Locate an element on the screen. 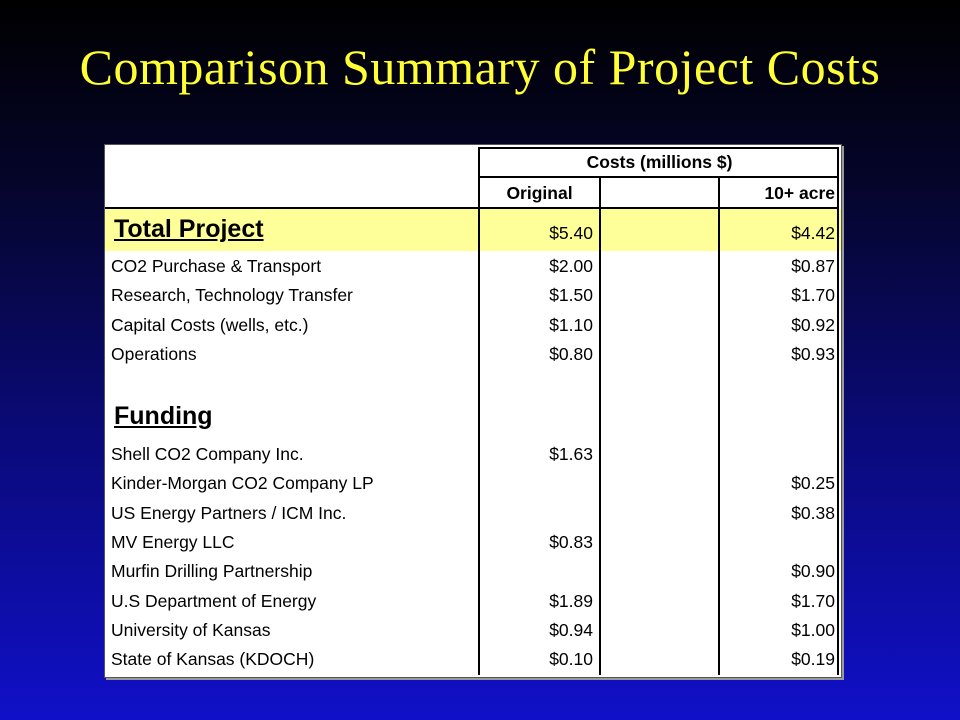 This screenshot has width=960, height=720. funding-row-acre: $1.70 is located at coordinates (813, 601).